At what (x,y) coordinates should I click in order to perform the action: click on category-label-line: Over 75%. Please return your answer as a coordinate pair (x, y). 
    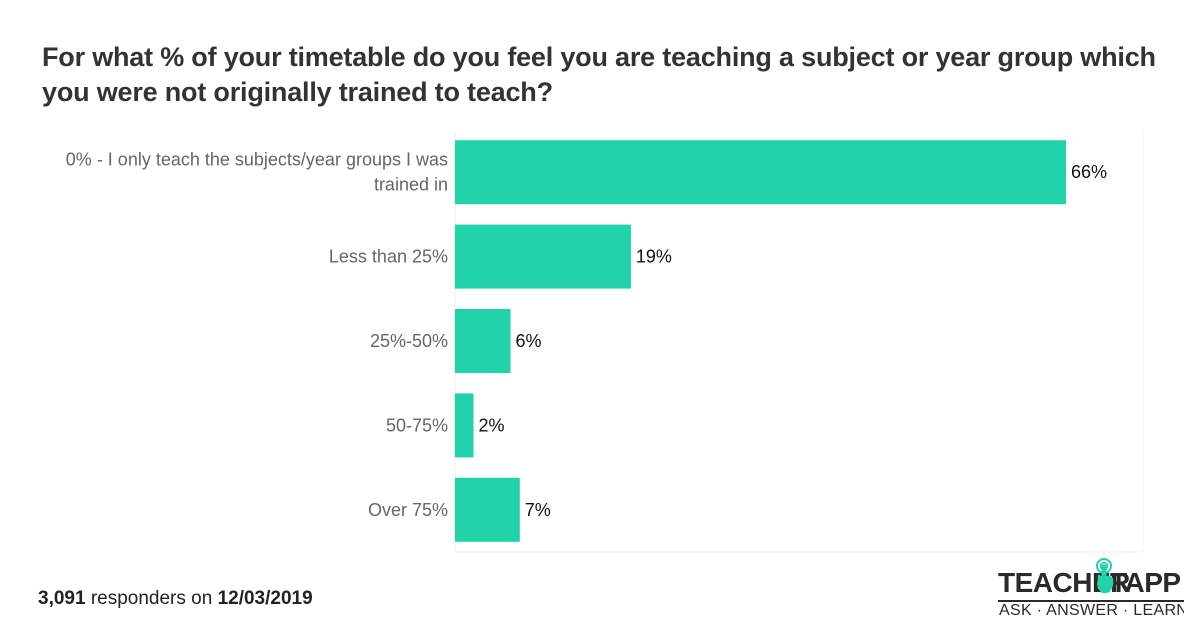
    Looking at the image, I should click on (408, 510).